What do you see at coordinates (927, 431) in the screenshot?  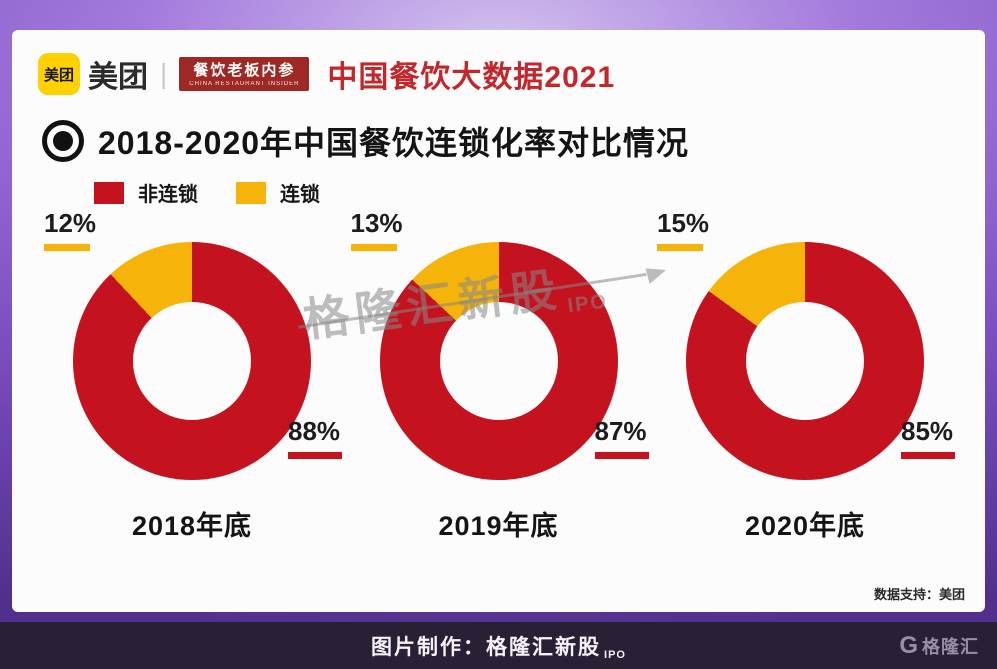 I see `nonchain-percent-value: 85%` at bounding box center [927, 431].